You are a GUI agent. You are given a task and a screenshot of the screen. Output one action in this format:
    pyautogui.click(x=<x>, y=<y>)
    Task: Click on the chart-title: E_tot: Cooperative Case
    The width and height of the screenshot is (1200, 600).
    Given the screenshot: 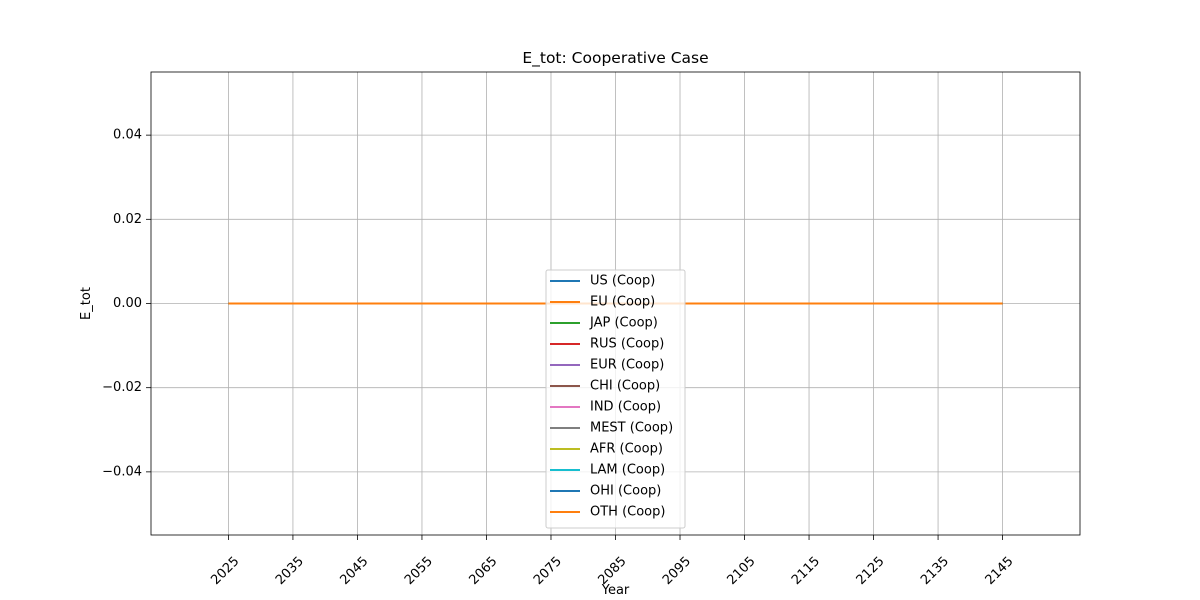 What is the action you would take?
    pyautogui.click(x=615, y=58)
    